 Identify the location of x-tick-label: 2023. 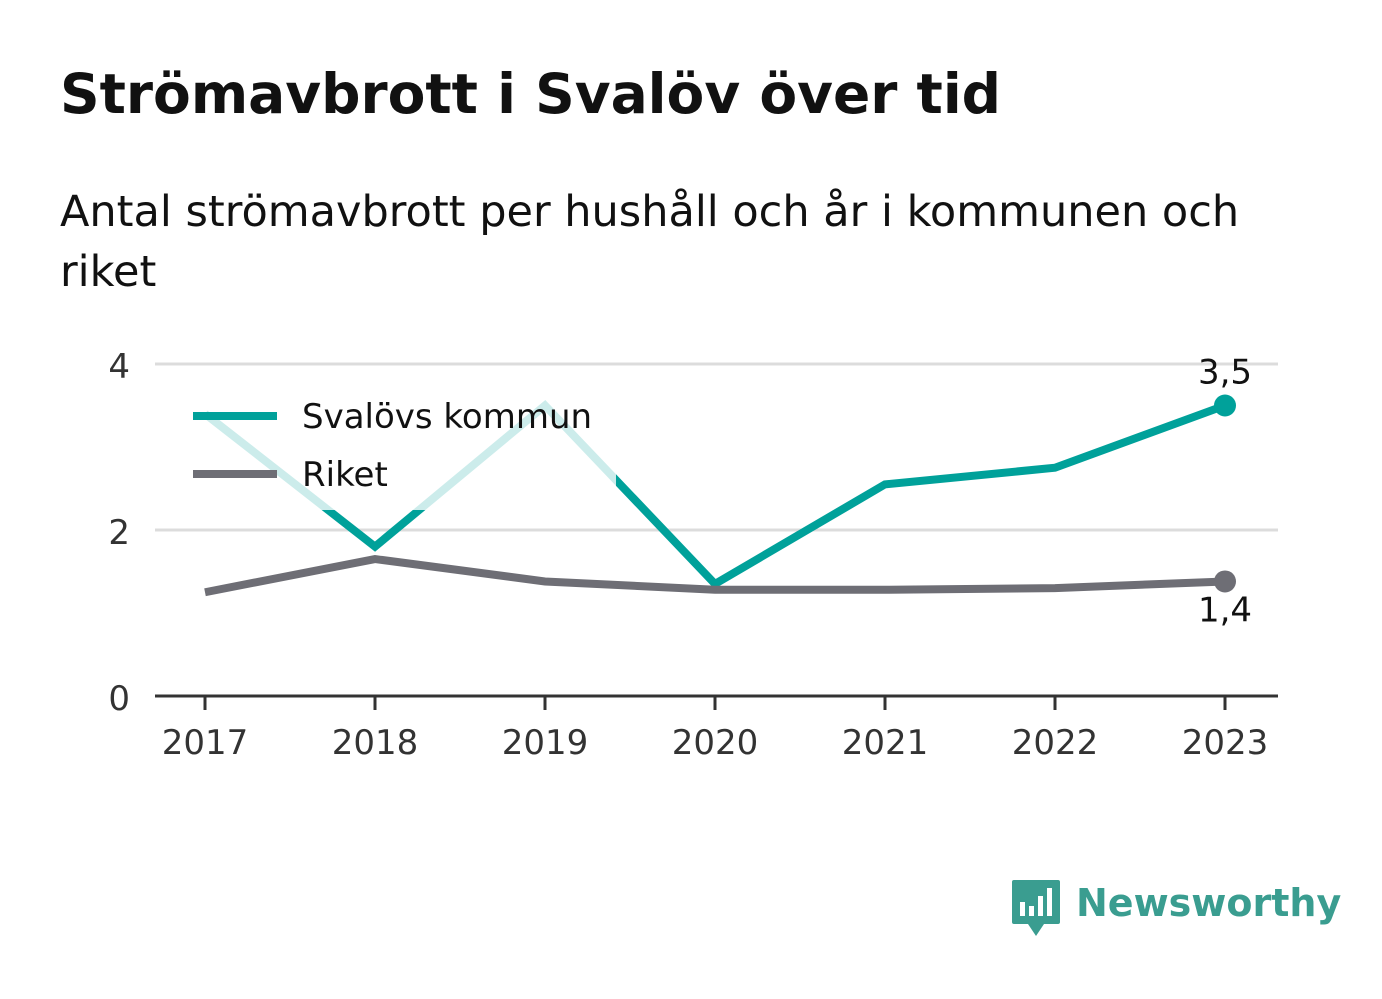
(1225, 743).